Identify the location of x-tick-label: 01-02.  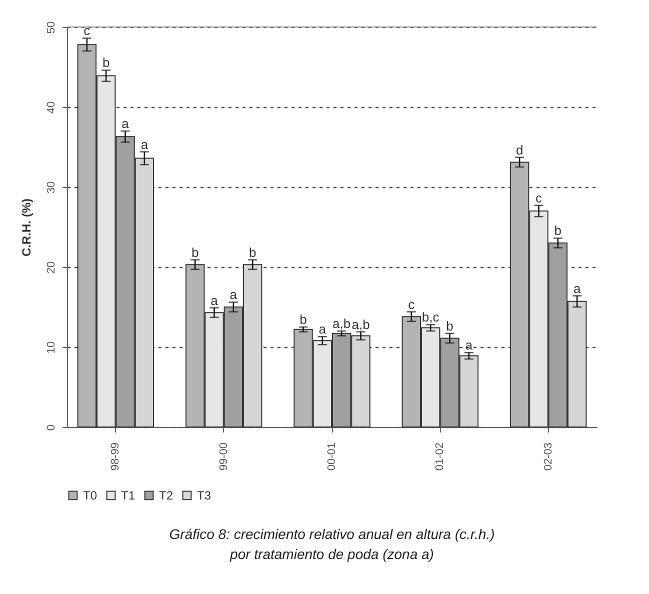
(440, 456).